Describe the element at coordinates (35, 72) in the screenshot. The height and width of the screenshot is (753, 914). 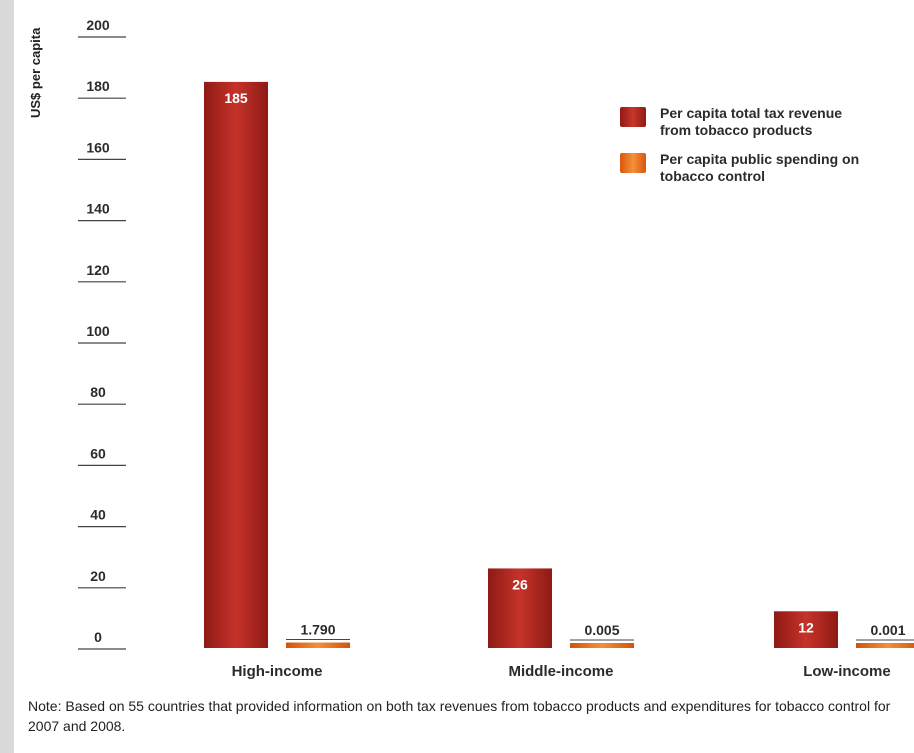
I see `y-axis-label: US$ per capita` at that location.